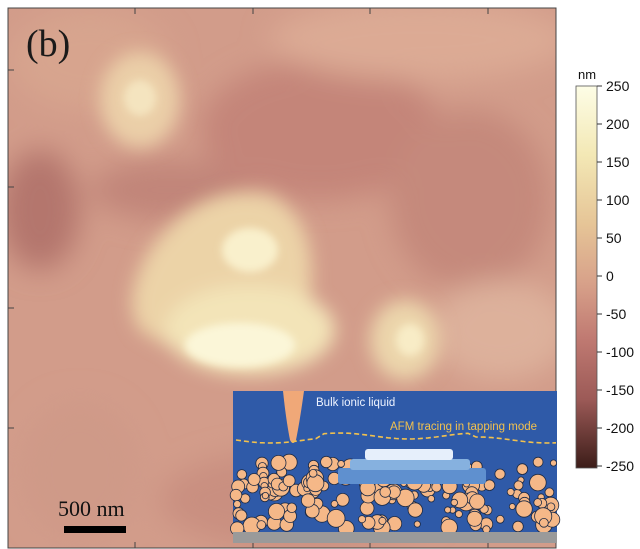 This screenshot has height=549, width=640. I want to click on colorbar-tick-label: 0, so click(610, 276).